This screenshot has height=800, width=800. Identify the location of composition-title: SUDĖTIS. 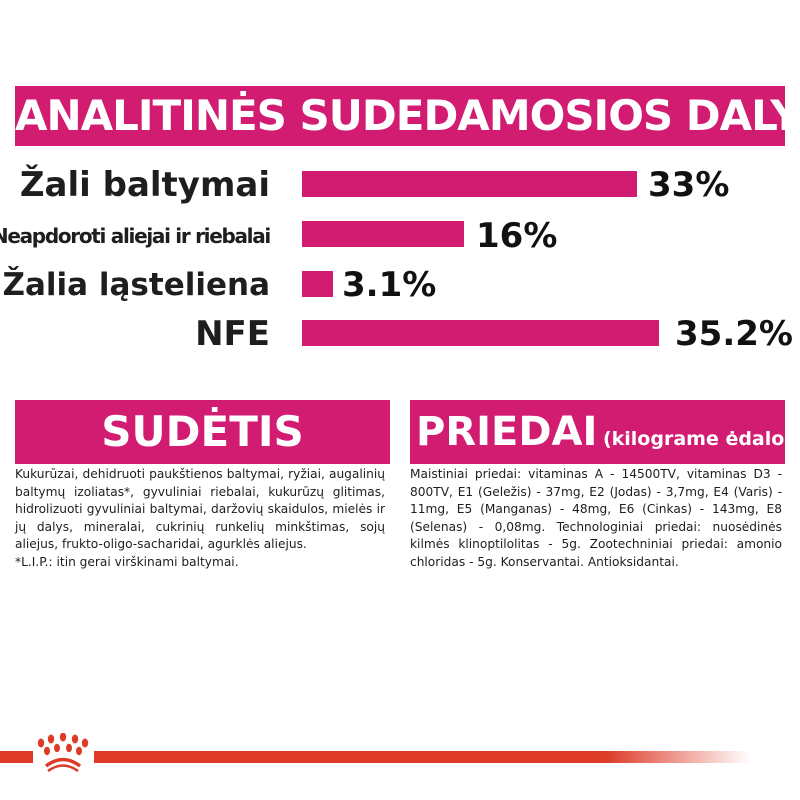
(202, 431).